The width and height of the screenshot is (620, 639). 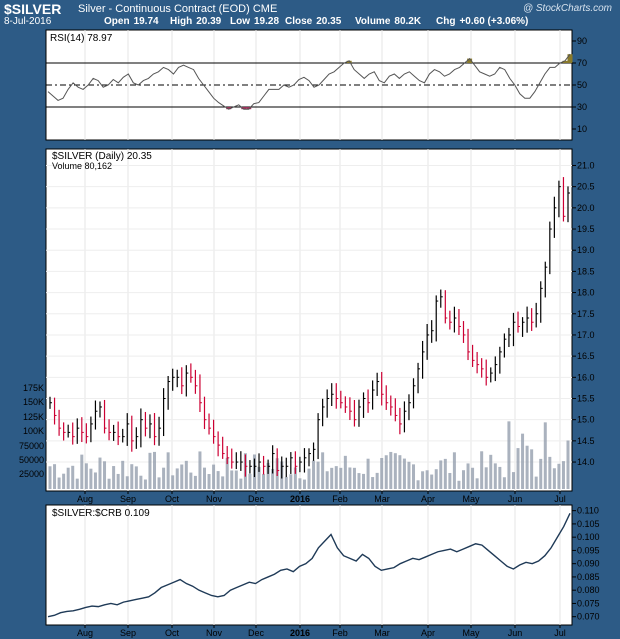 What do you see at coordinates (300, 633) in the screenshot?
I see `x-tick-label: 2016` at bounding box center [300, 633].